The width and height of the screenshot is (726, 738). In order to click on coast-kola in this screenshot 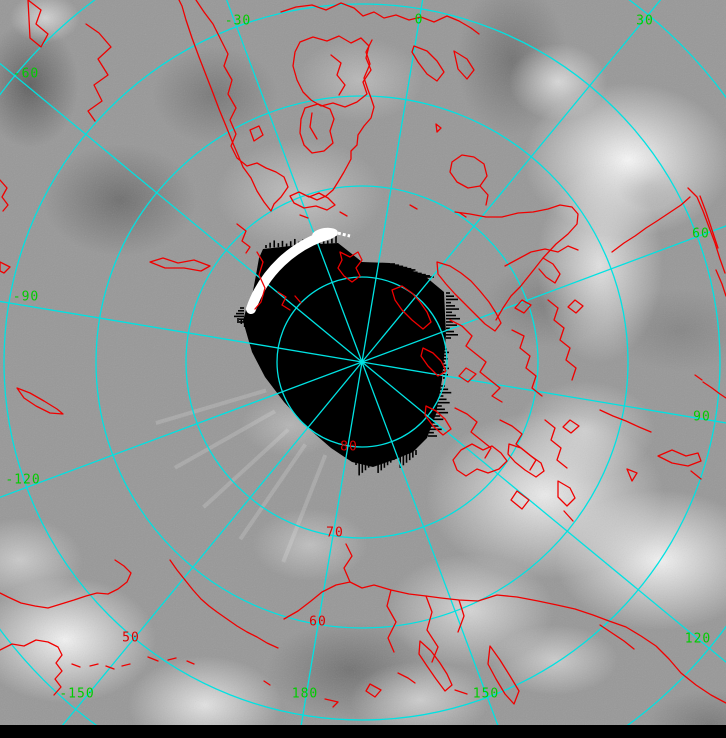, I will do `click(516, 262)`.